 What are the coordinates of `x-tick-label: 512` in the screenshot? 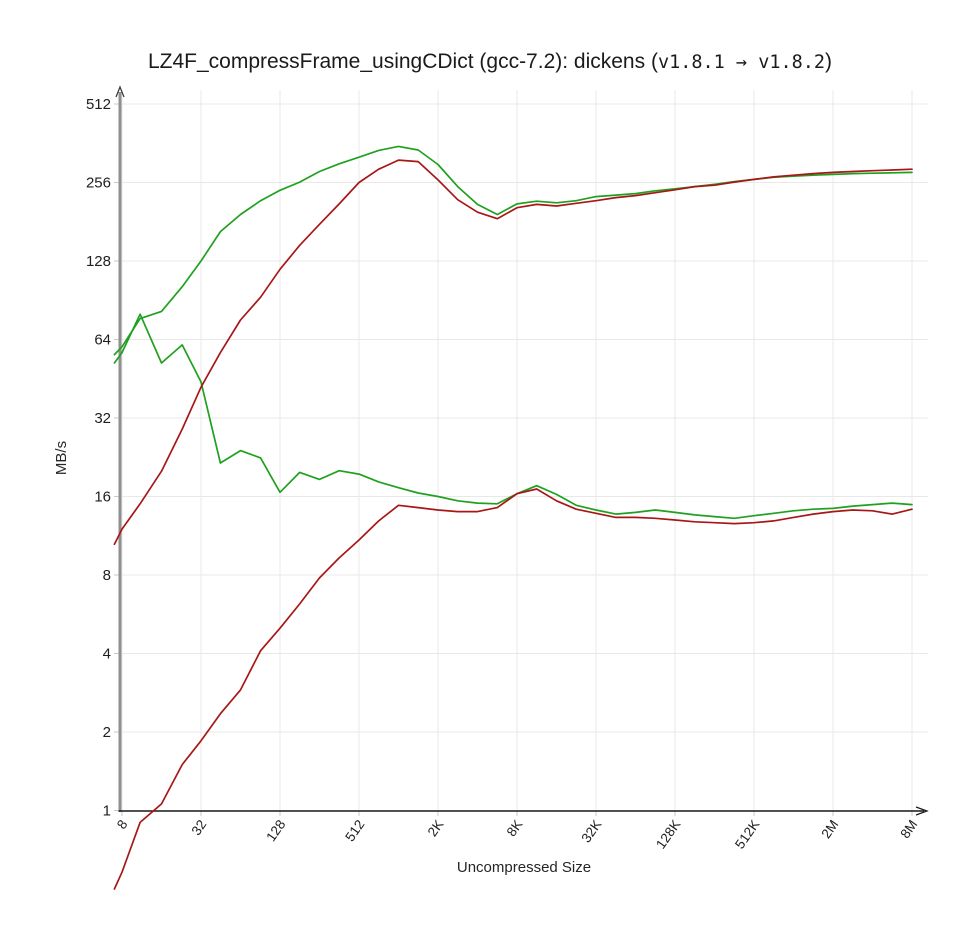 It's located at (354, 830).